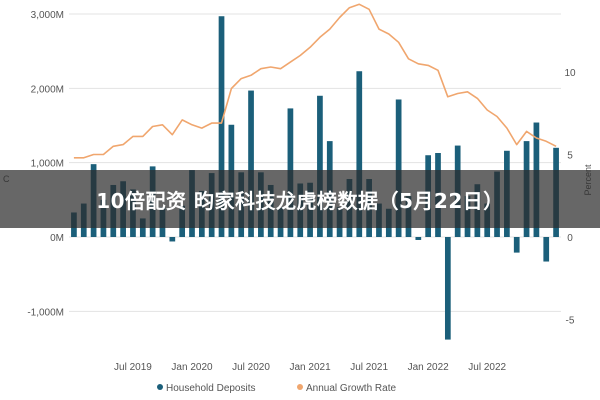 The image size is (600, 400). I want to click on right-tick-label: 0, so click(570, 238).